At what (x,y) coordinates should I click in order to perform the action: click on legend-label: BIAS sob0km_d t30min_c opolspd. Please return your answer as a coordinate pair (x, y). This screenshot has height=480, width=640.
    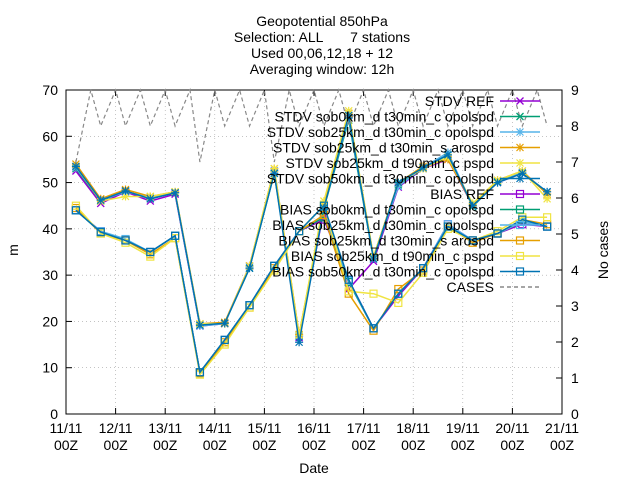
    Looking at the image, I should click on (387, 210).